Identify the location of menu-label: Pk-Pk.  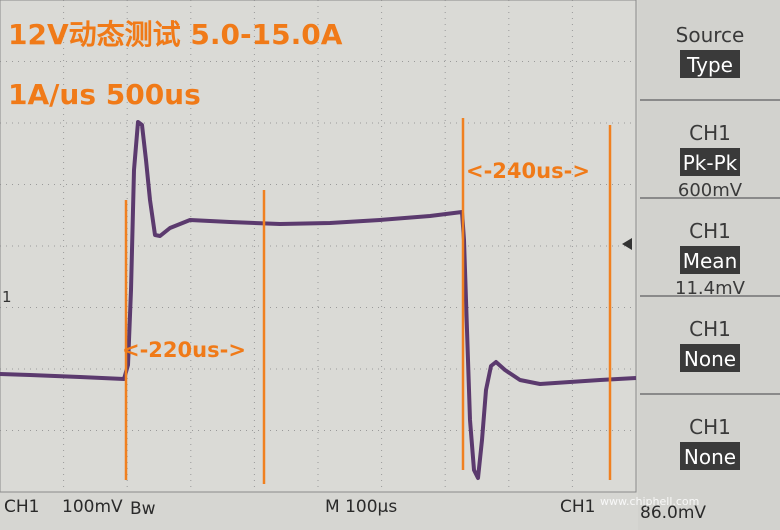
(710, 163).